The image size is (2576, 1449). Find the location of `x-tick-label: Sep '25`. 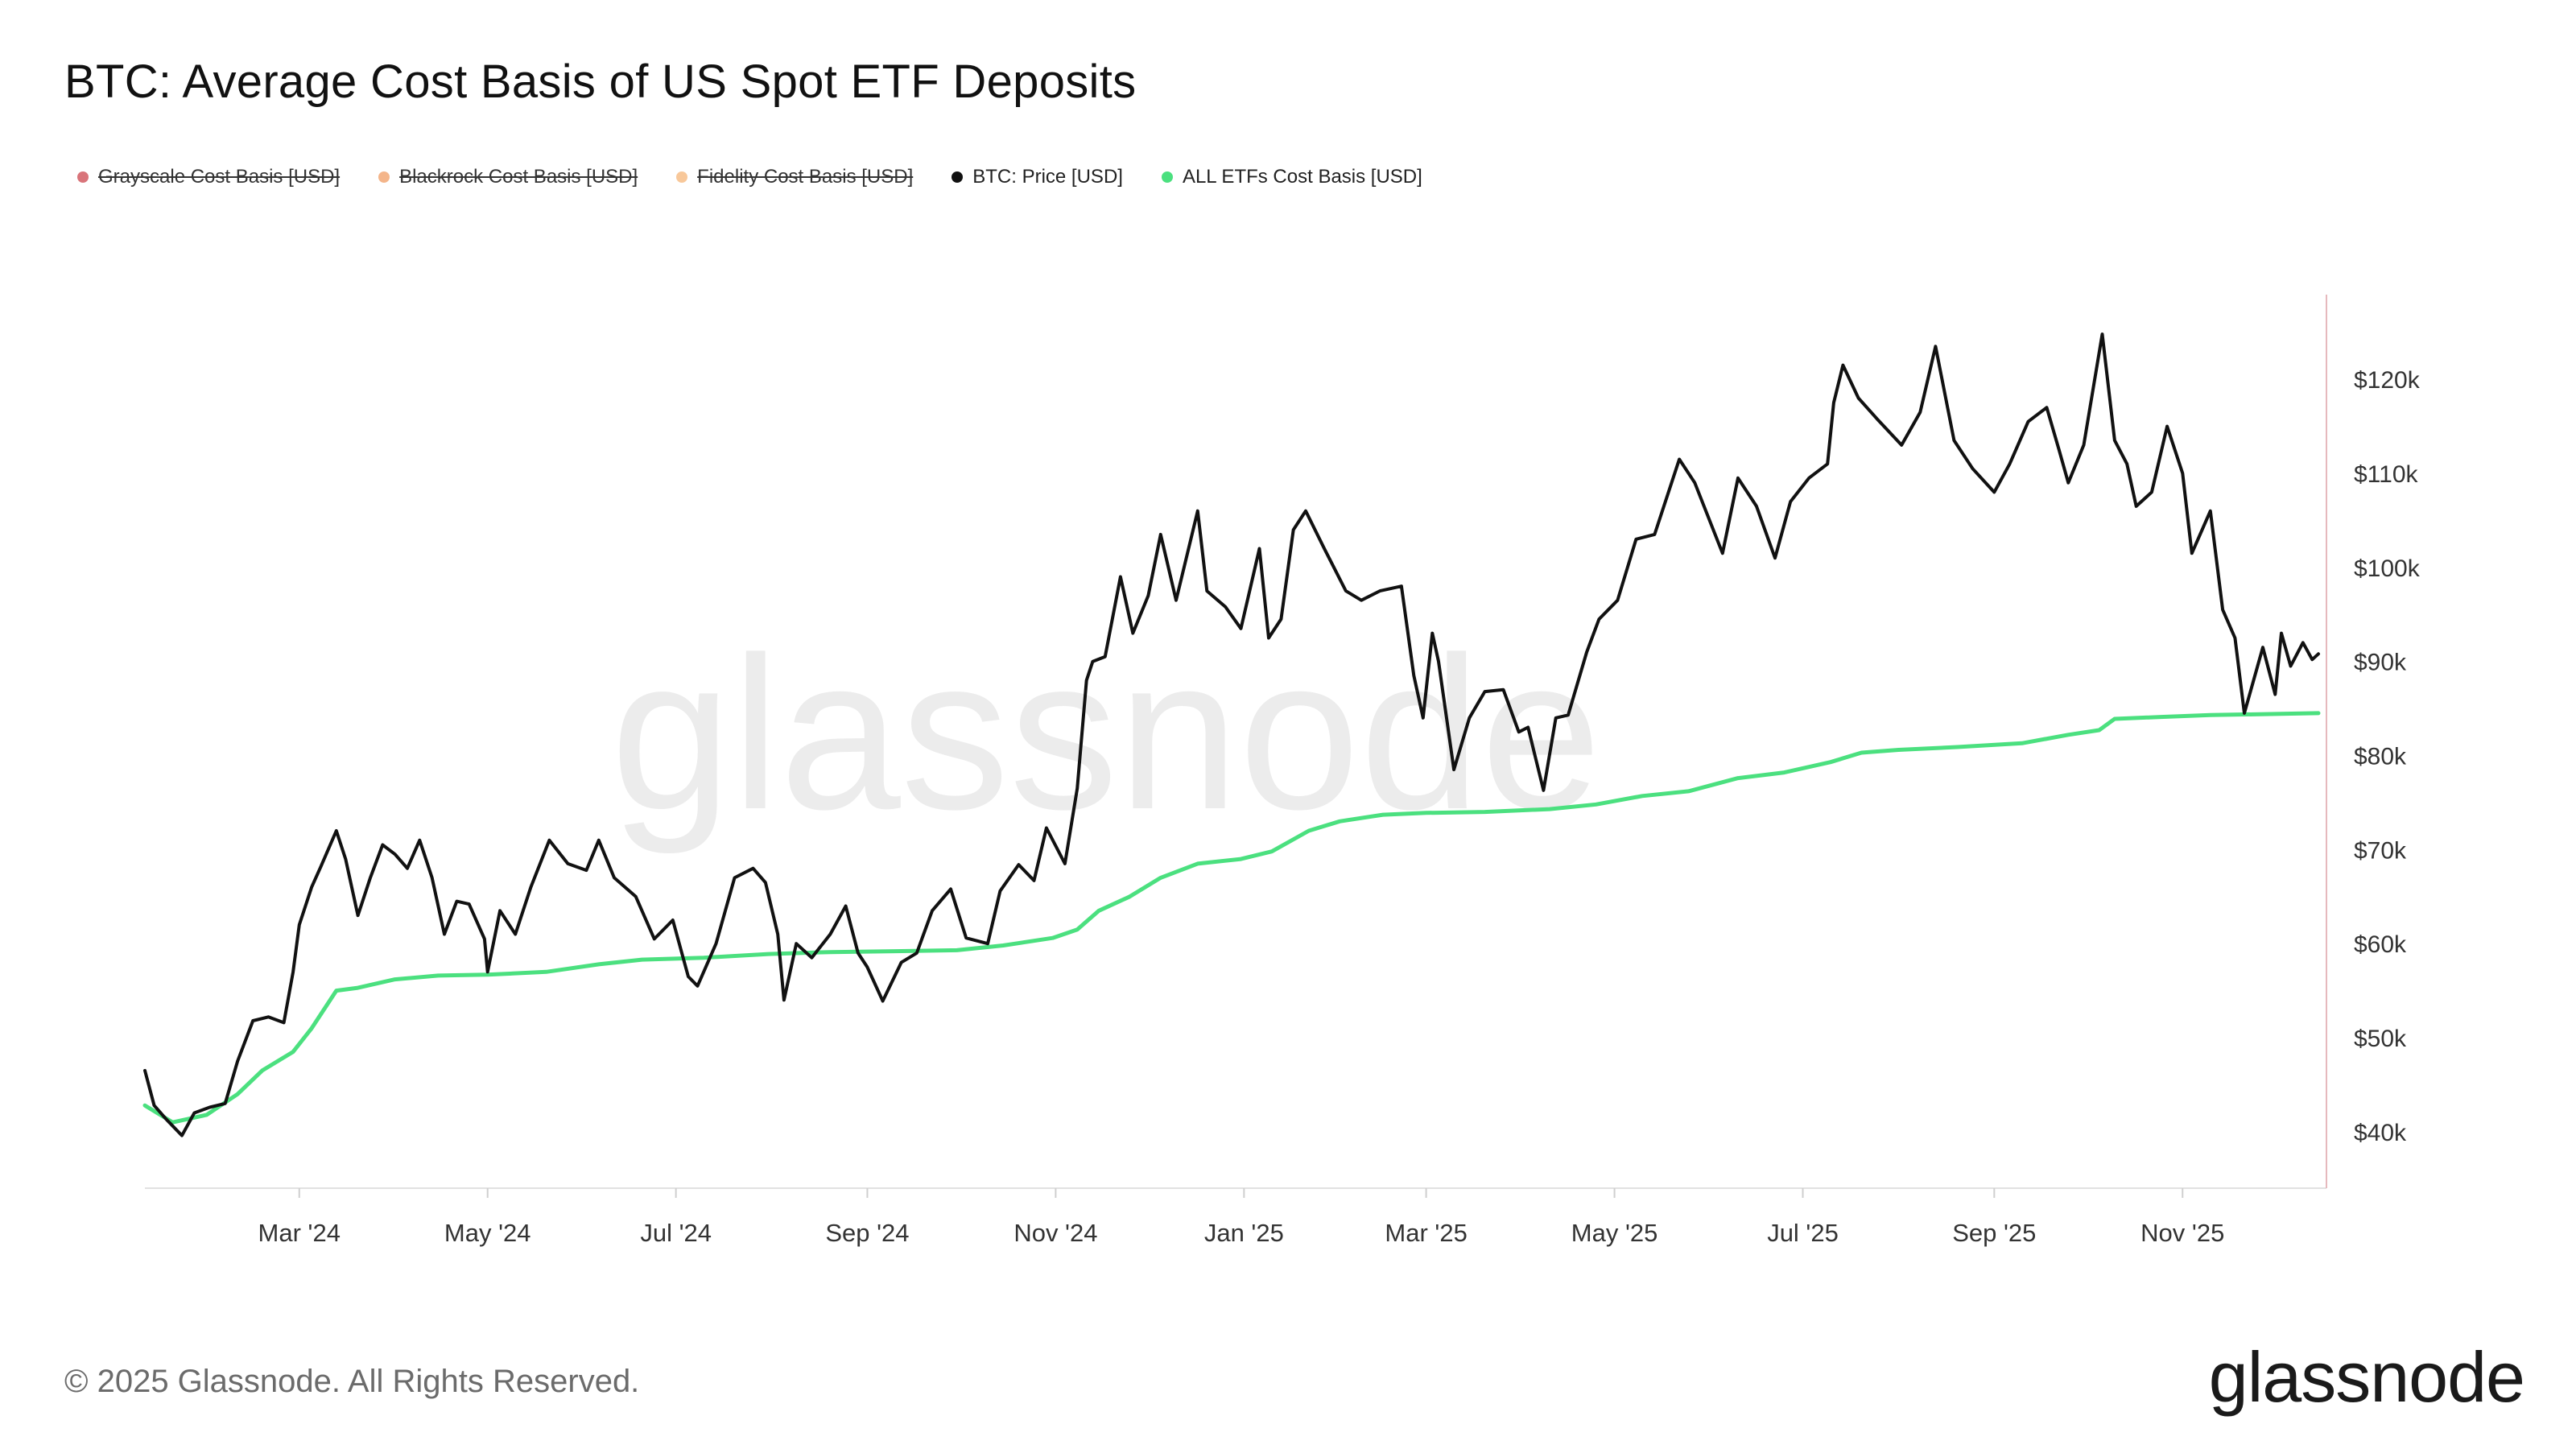

x-tick-label: Sep '25 is located at coordinates (1994, 1233).